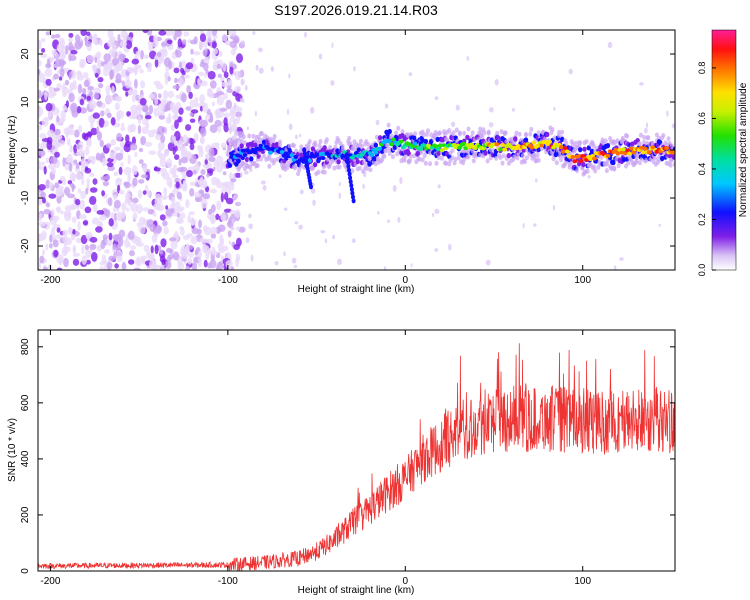 This screenshot has height=600, width=750. Describe the element at coordinates (12, 150) in the screenshot. I see `spectrogram-y-label: Frequency (Hz)` at that location.